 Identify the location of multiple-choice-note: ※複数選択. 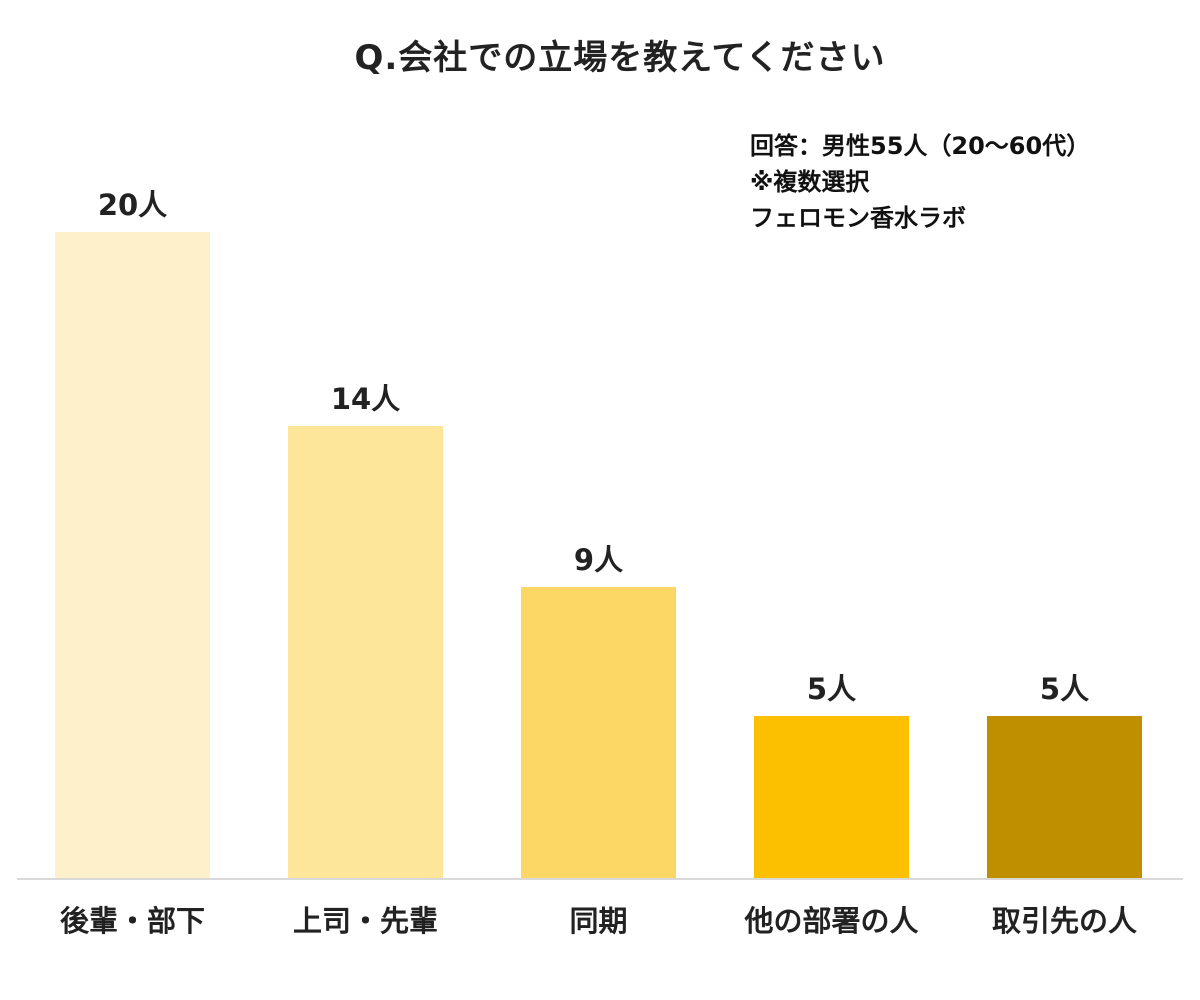
(810, 182).